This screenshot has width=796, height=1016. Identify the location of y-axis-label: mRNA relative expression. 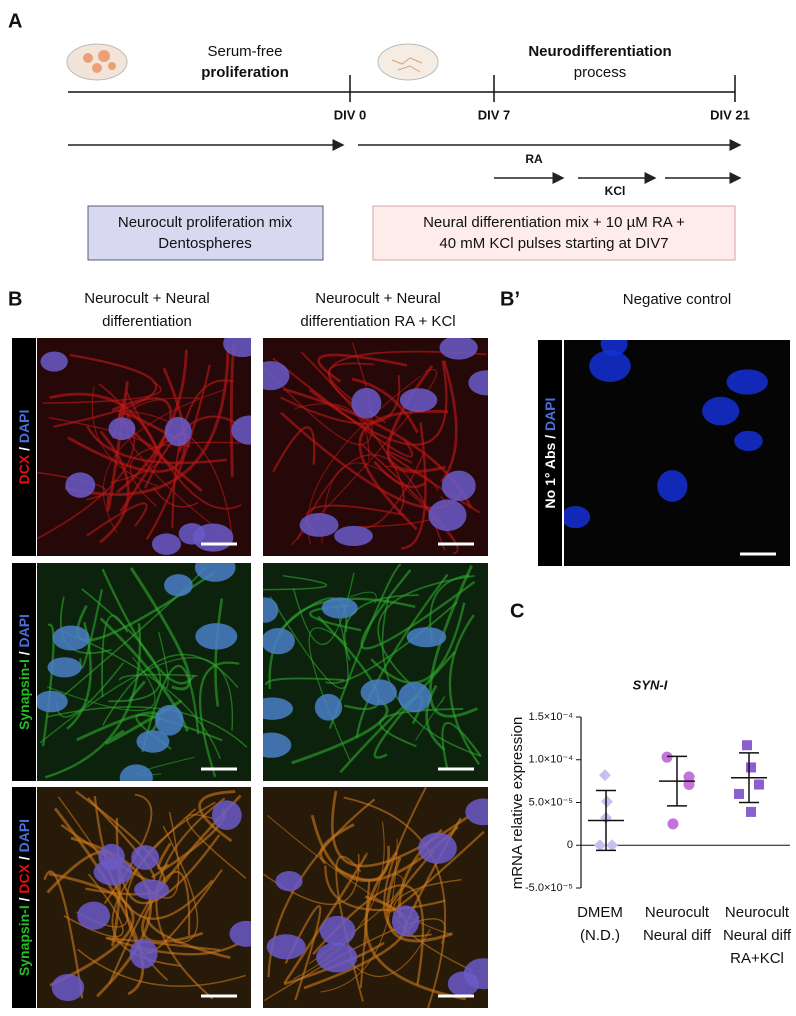
(517, 803).